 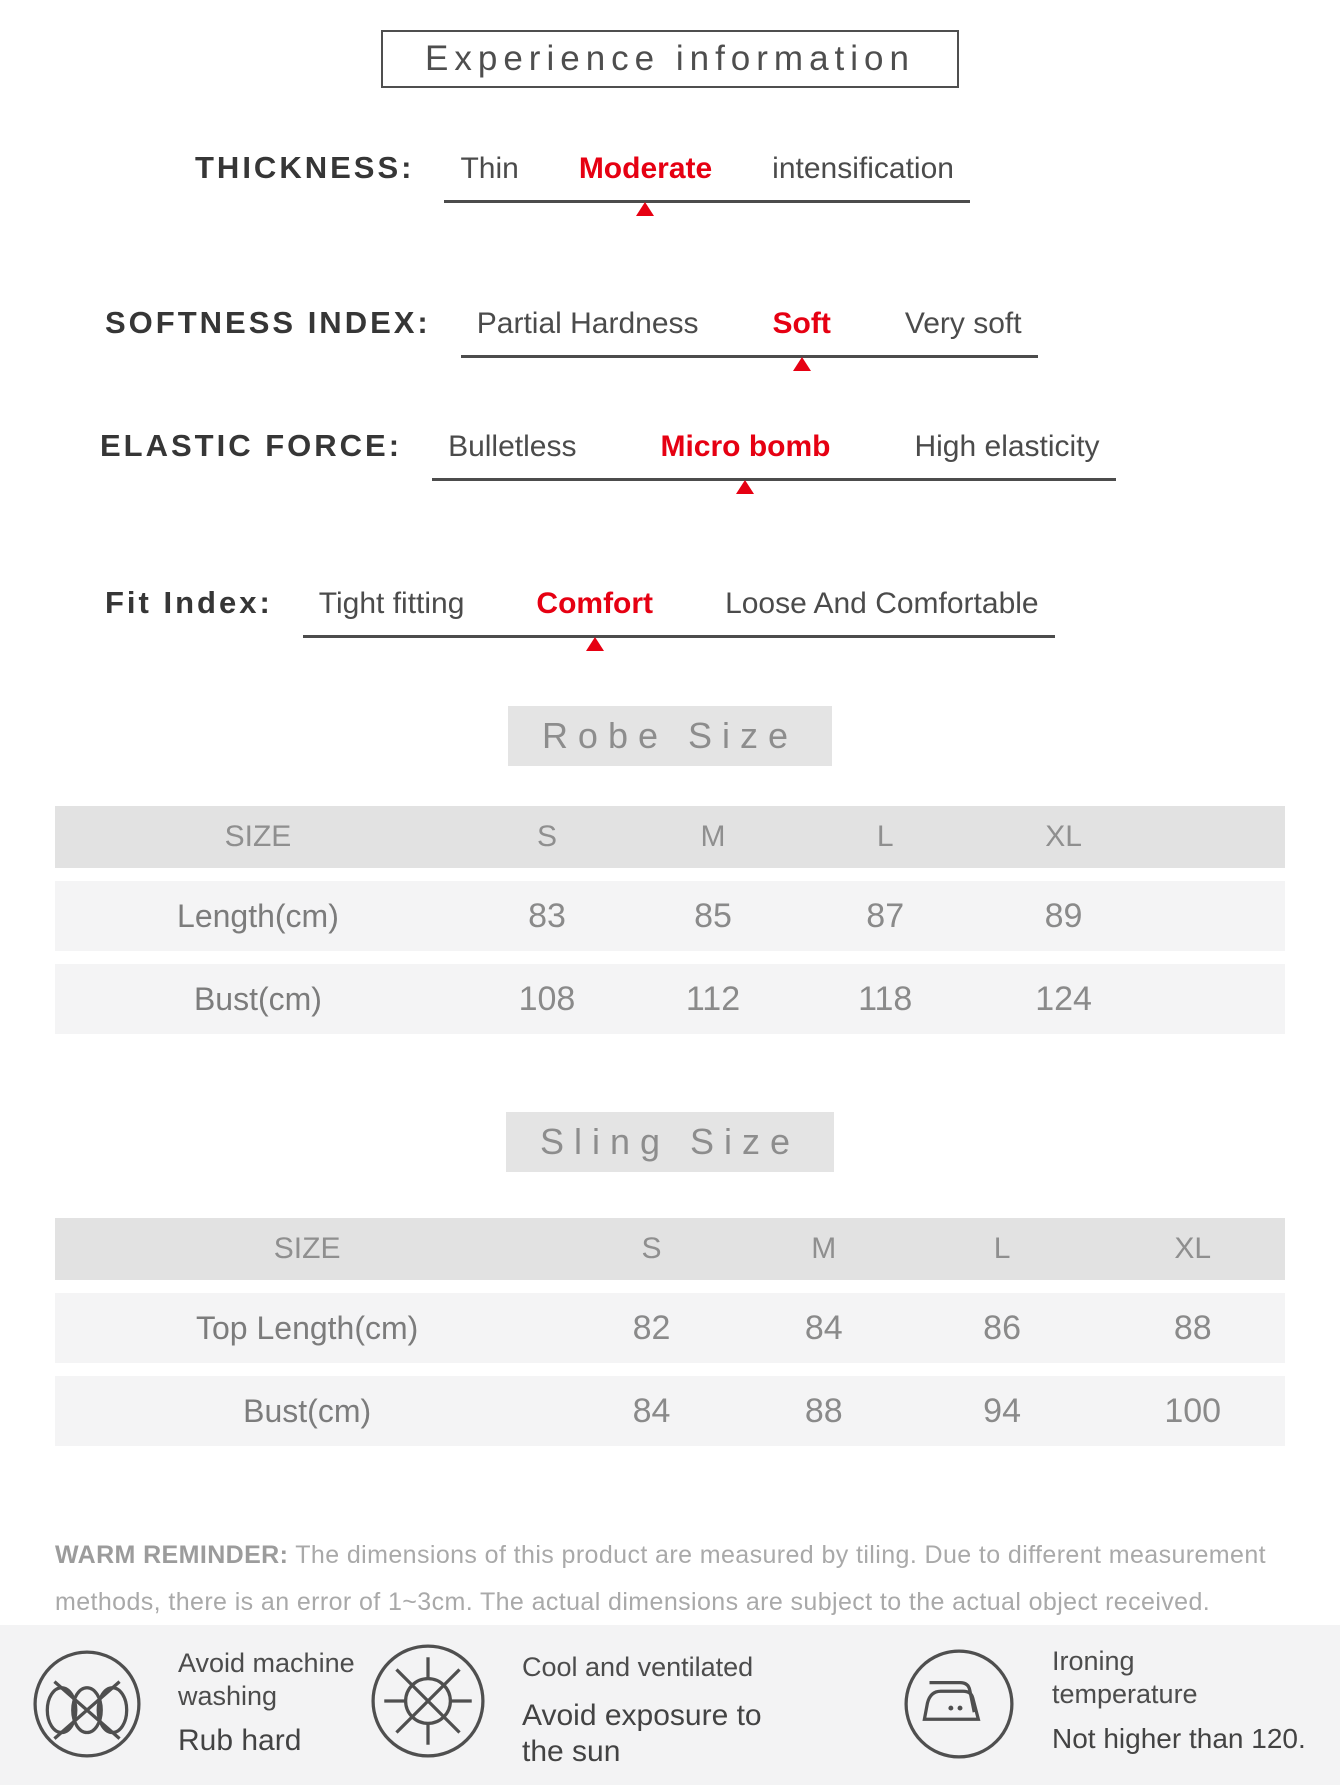 I want to click on option-bulletless: Bulletless, so click(x=512, y=447).